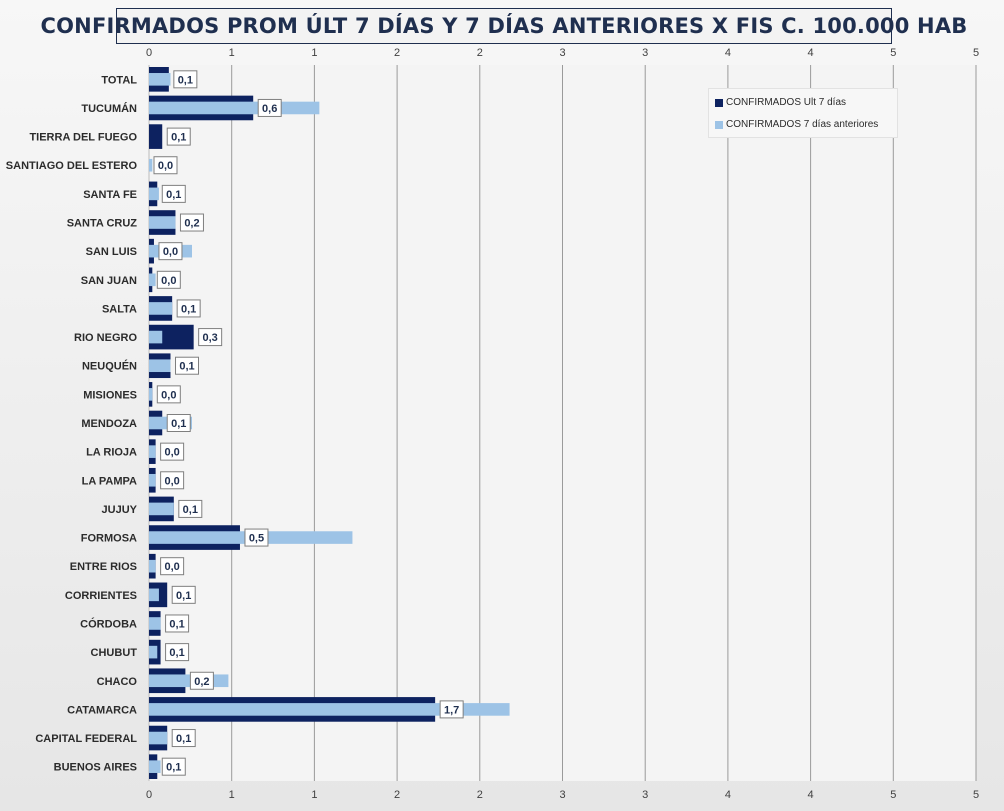 Image resolution: width=1004 pixels, height=811 pixels. I want to click on category-label: JUJUY, so click(120, 510).